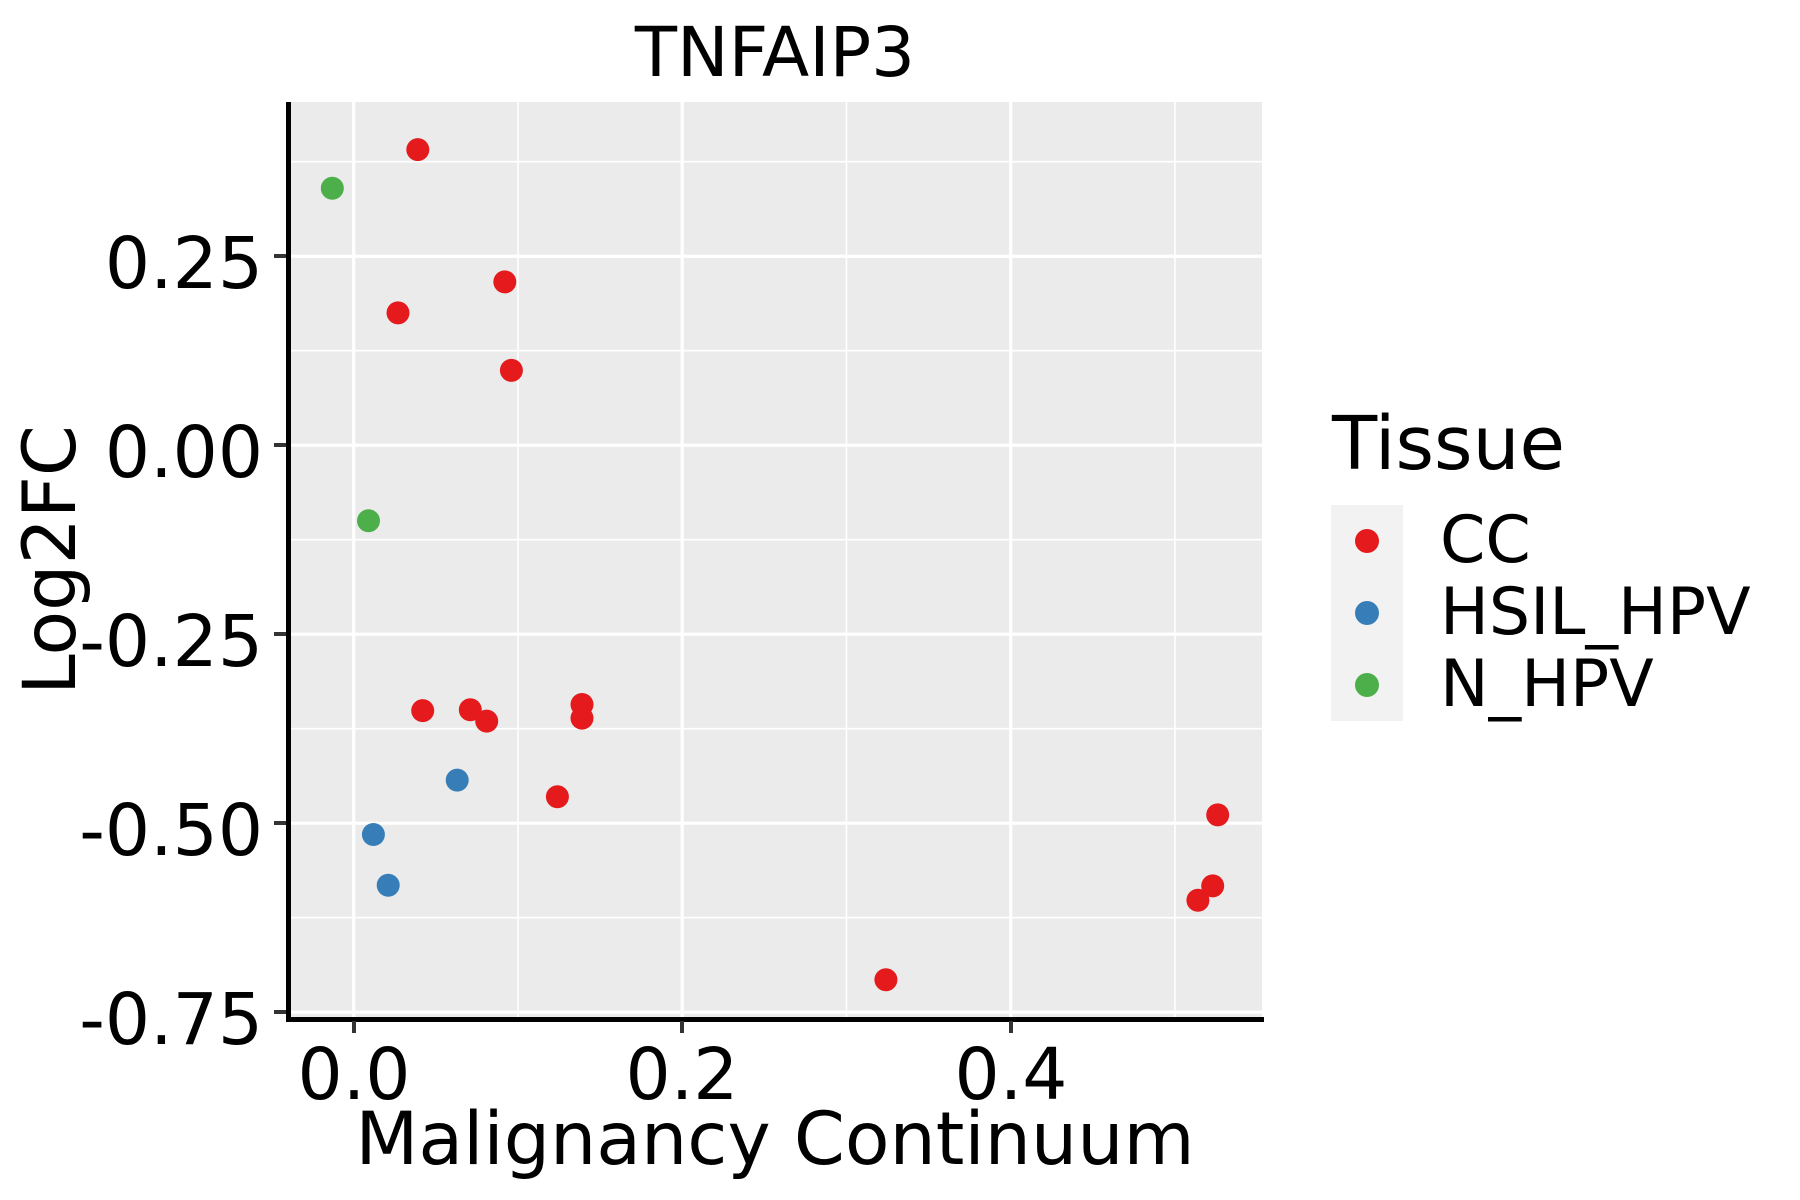 The width and height of the screenshot is (1800, 1200). What do you see at coordinates (171, 1019) in the screenshot?
I see `y-tick-label: -0.75` at bounding box center [171, 1019].